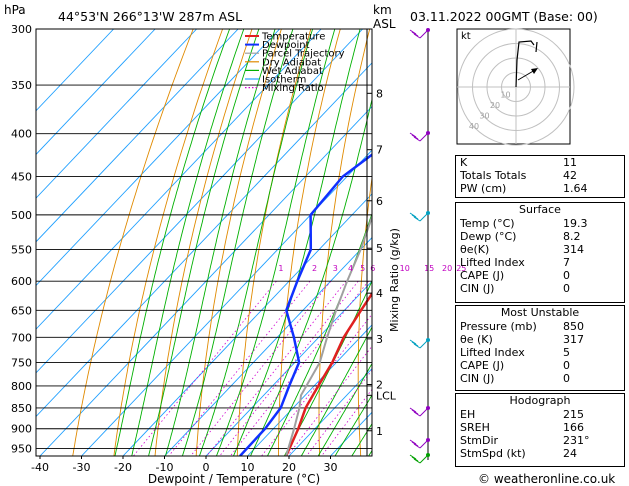  Describe the element at coordinates (280, 268) in the screenshot. I see `mixing-ratio-label: 1` at that location.